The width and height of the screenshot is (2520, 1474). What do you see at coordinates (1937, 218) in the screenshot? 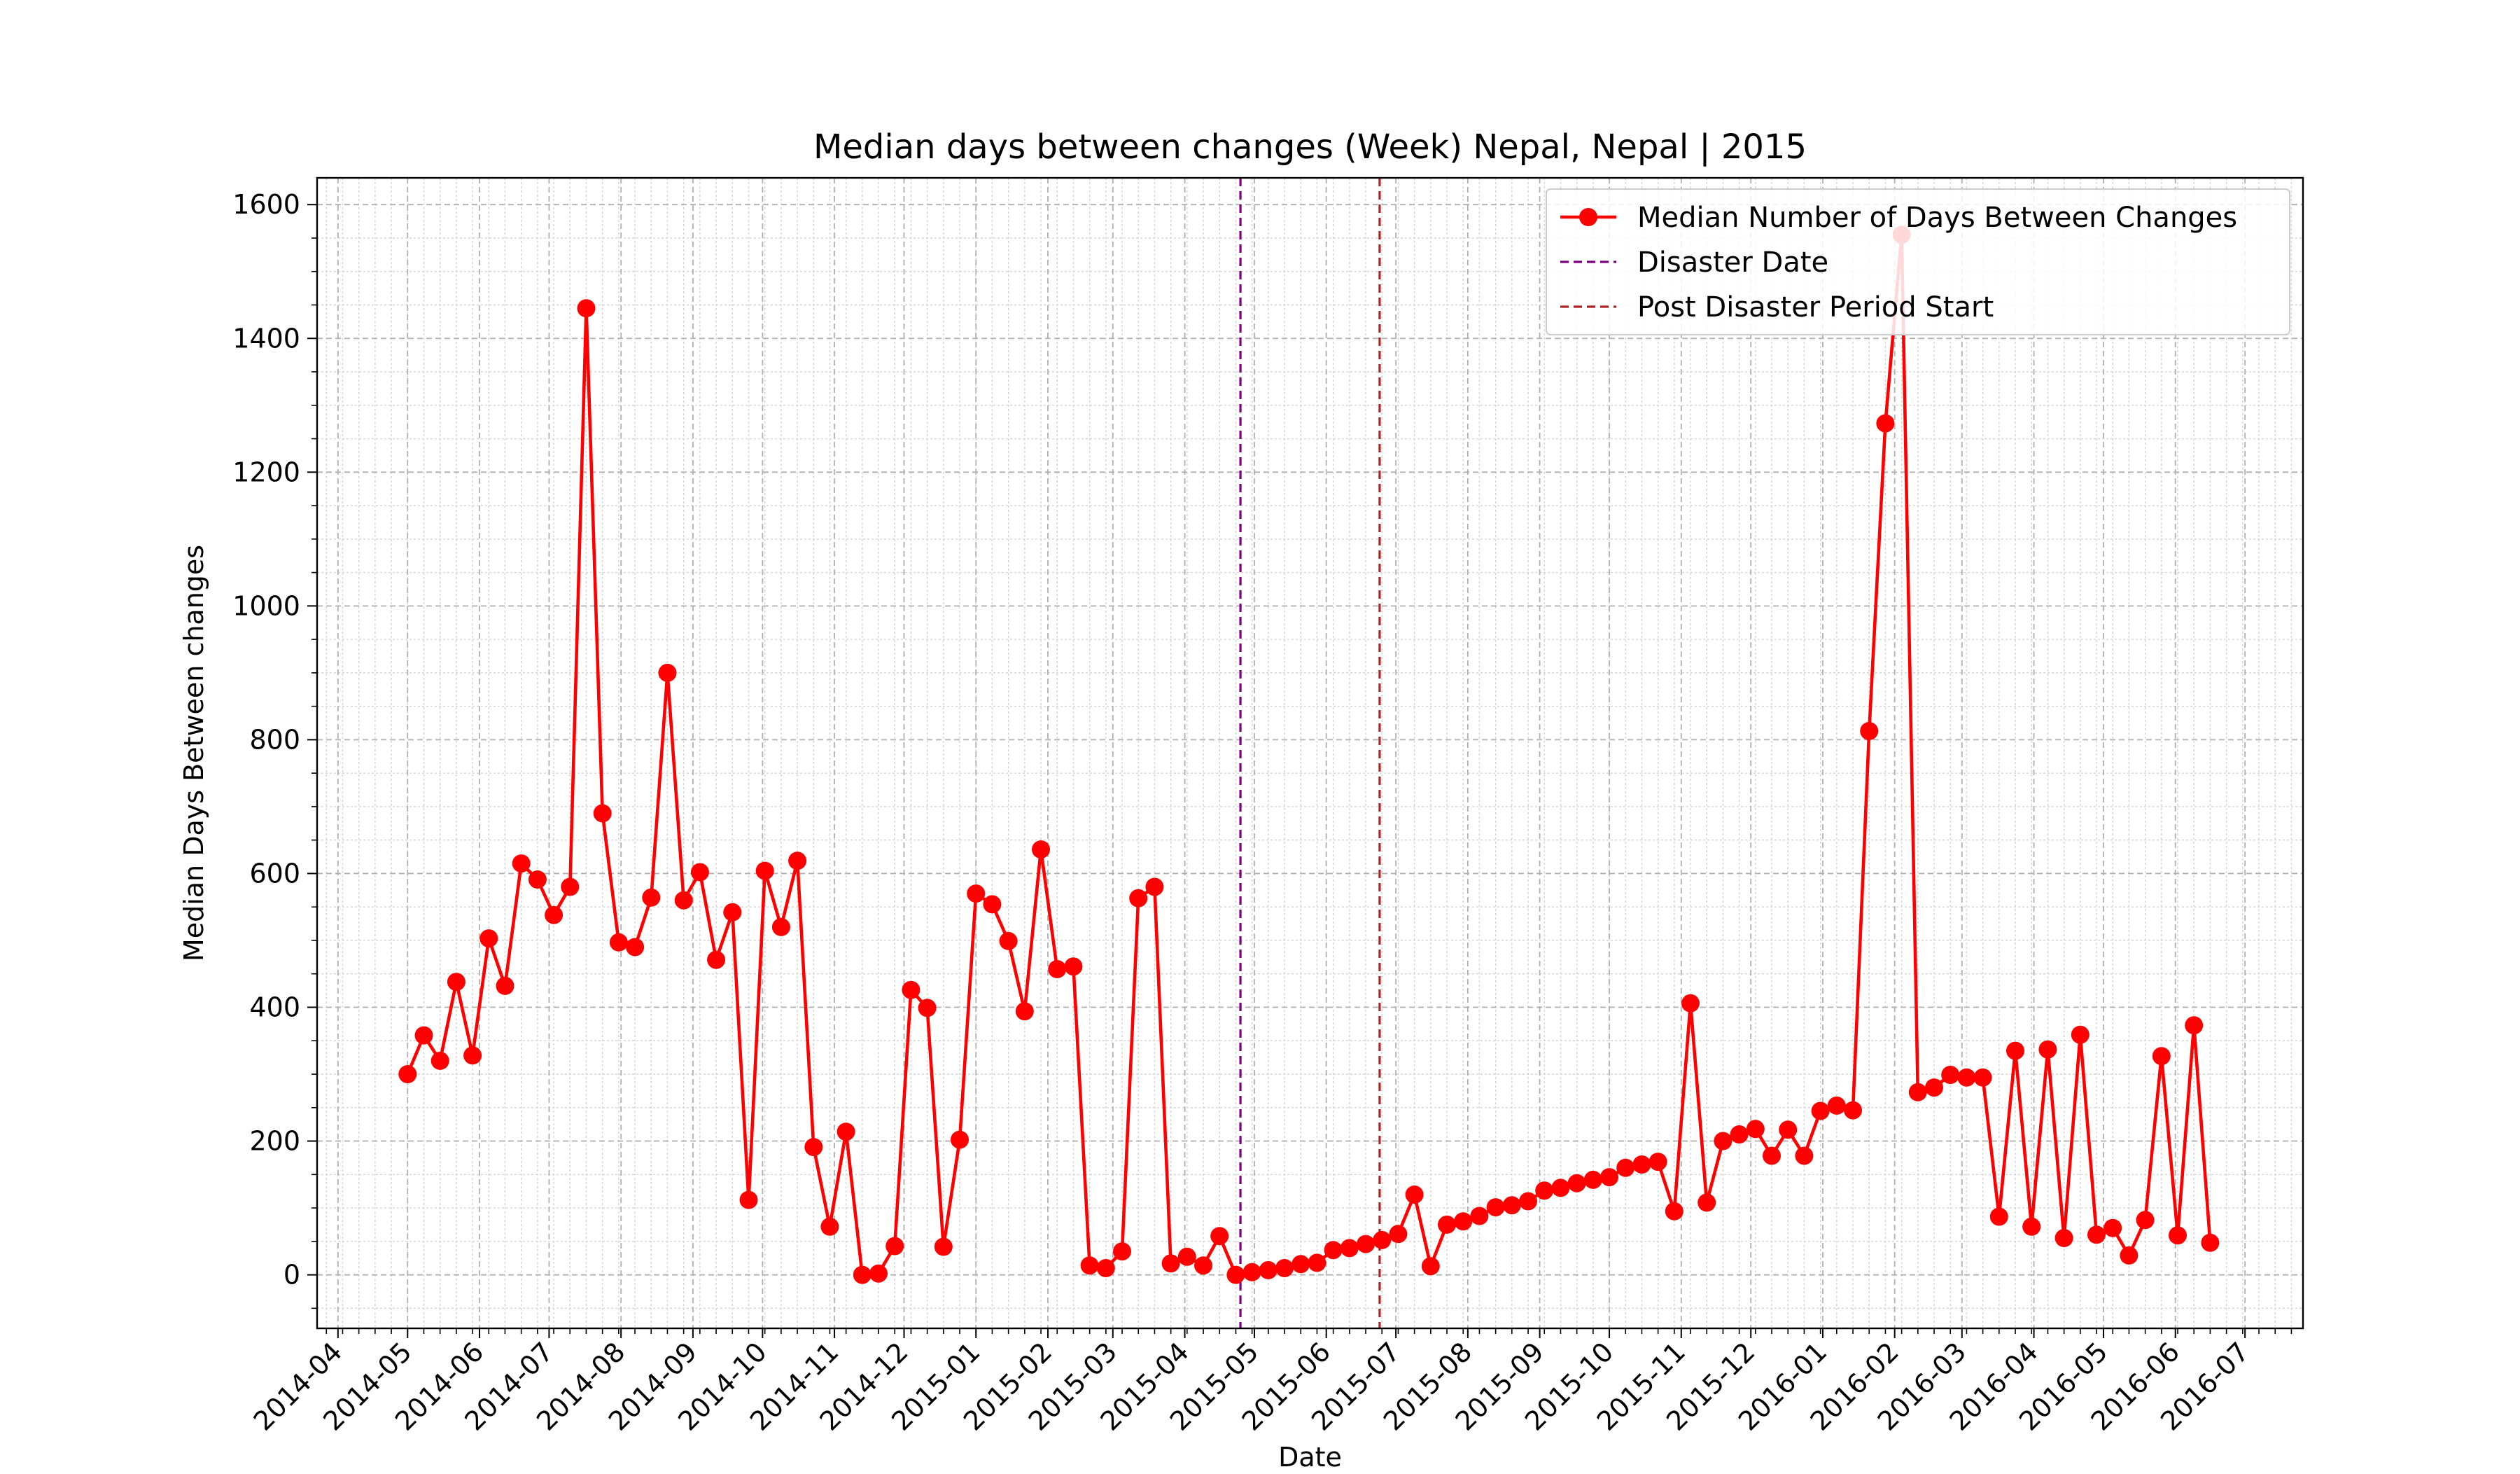
I see `legend-series-entry-label: Median Number of Days Between Changes` at bounding box center [1937, 218].